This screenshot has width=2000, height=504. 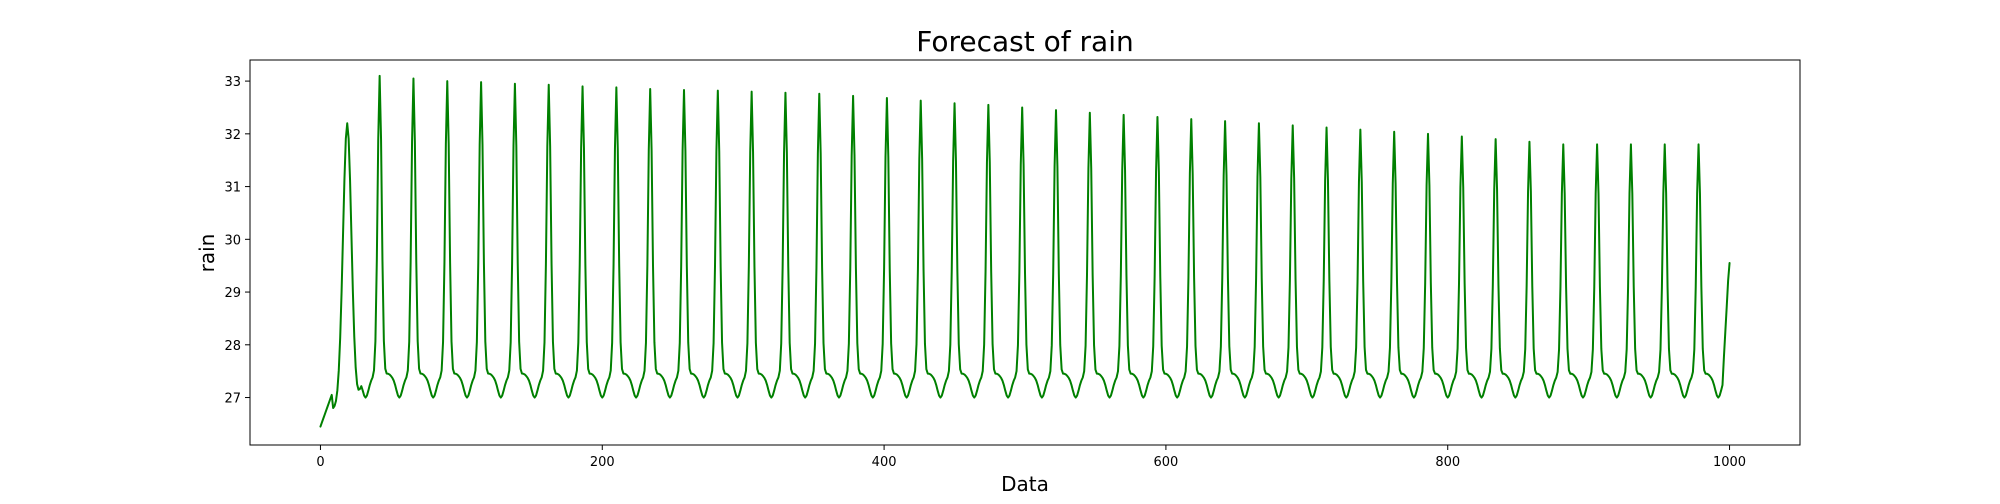 I want to click on y-tick-label: 29, so click(x=232, y=293).